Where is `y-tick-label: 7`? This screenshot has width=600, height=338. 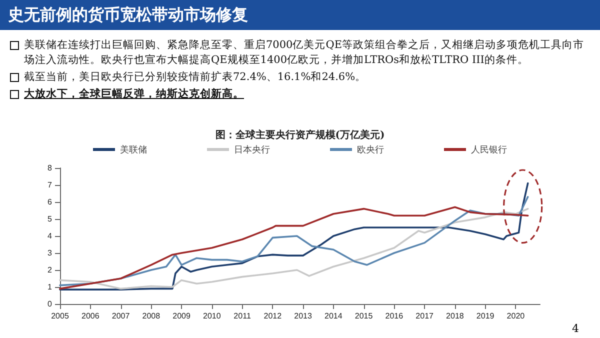 y-tick-label: 7 is located at coordinates (50, 185).